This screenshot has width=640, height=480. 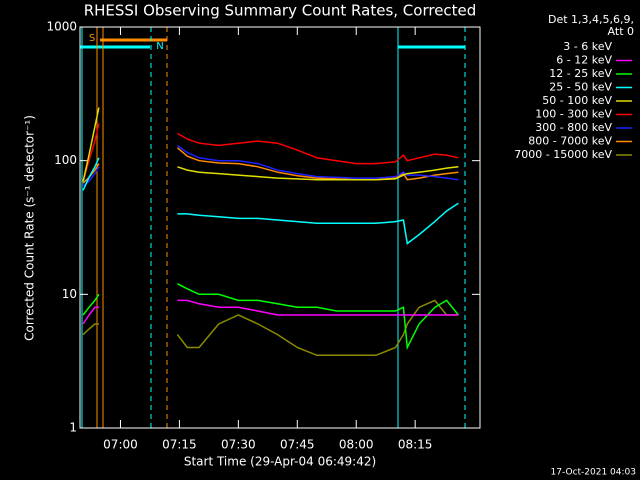 What do you see at coordinates (593, 473) in the screenshot?
I see `timestamp: 17-Oct-2021 04:03` at bounding box center [593, 473].